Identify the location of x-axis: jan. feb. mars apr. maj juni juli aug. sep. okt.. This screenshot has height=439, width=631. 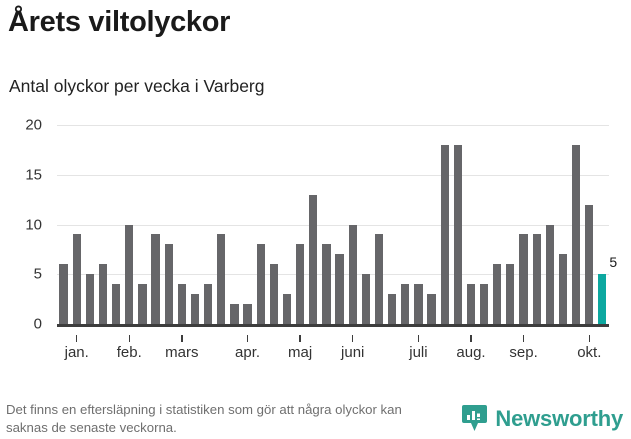
(333, 355).